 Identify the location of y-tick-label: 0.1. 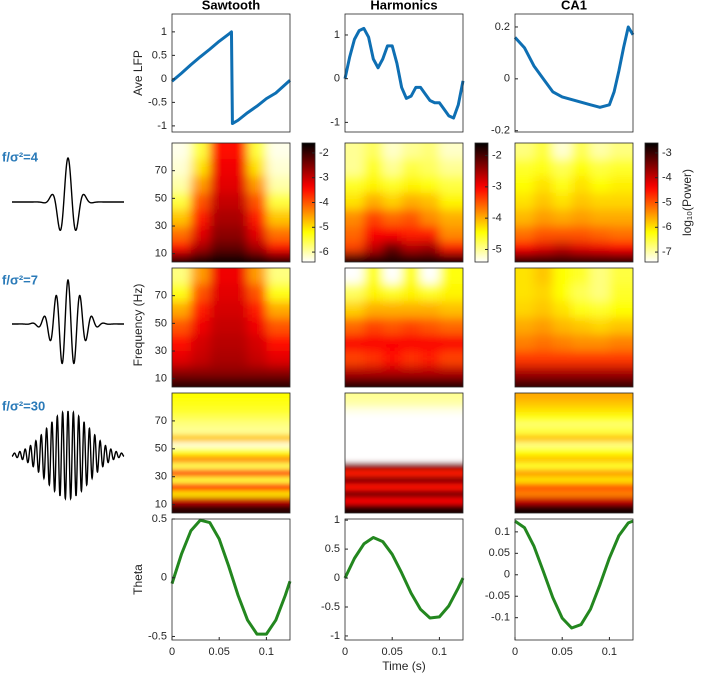
(502, 532).